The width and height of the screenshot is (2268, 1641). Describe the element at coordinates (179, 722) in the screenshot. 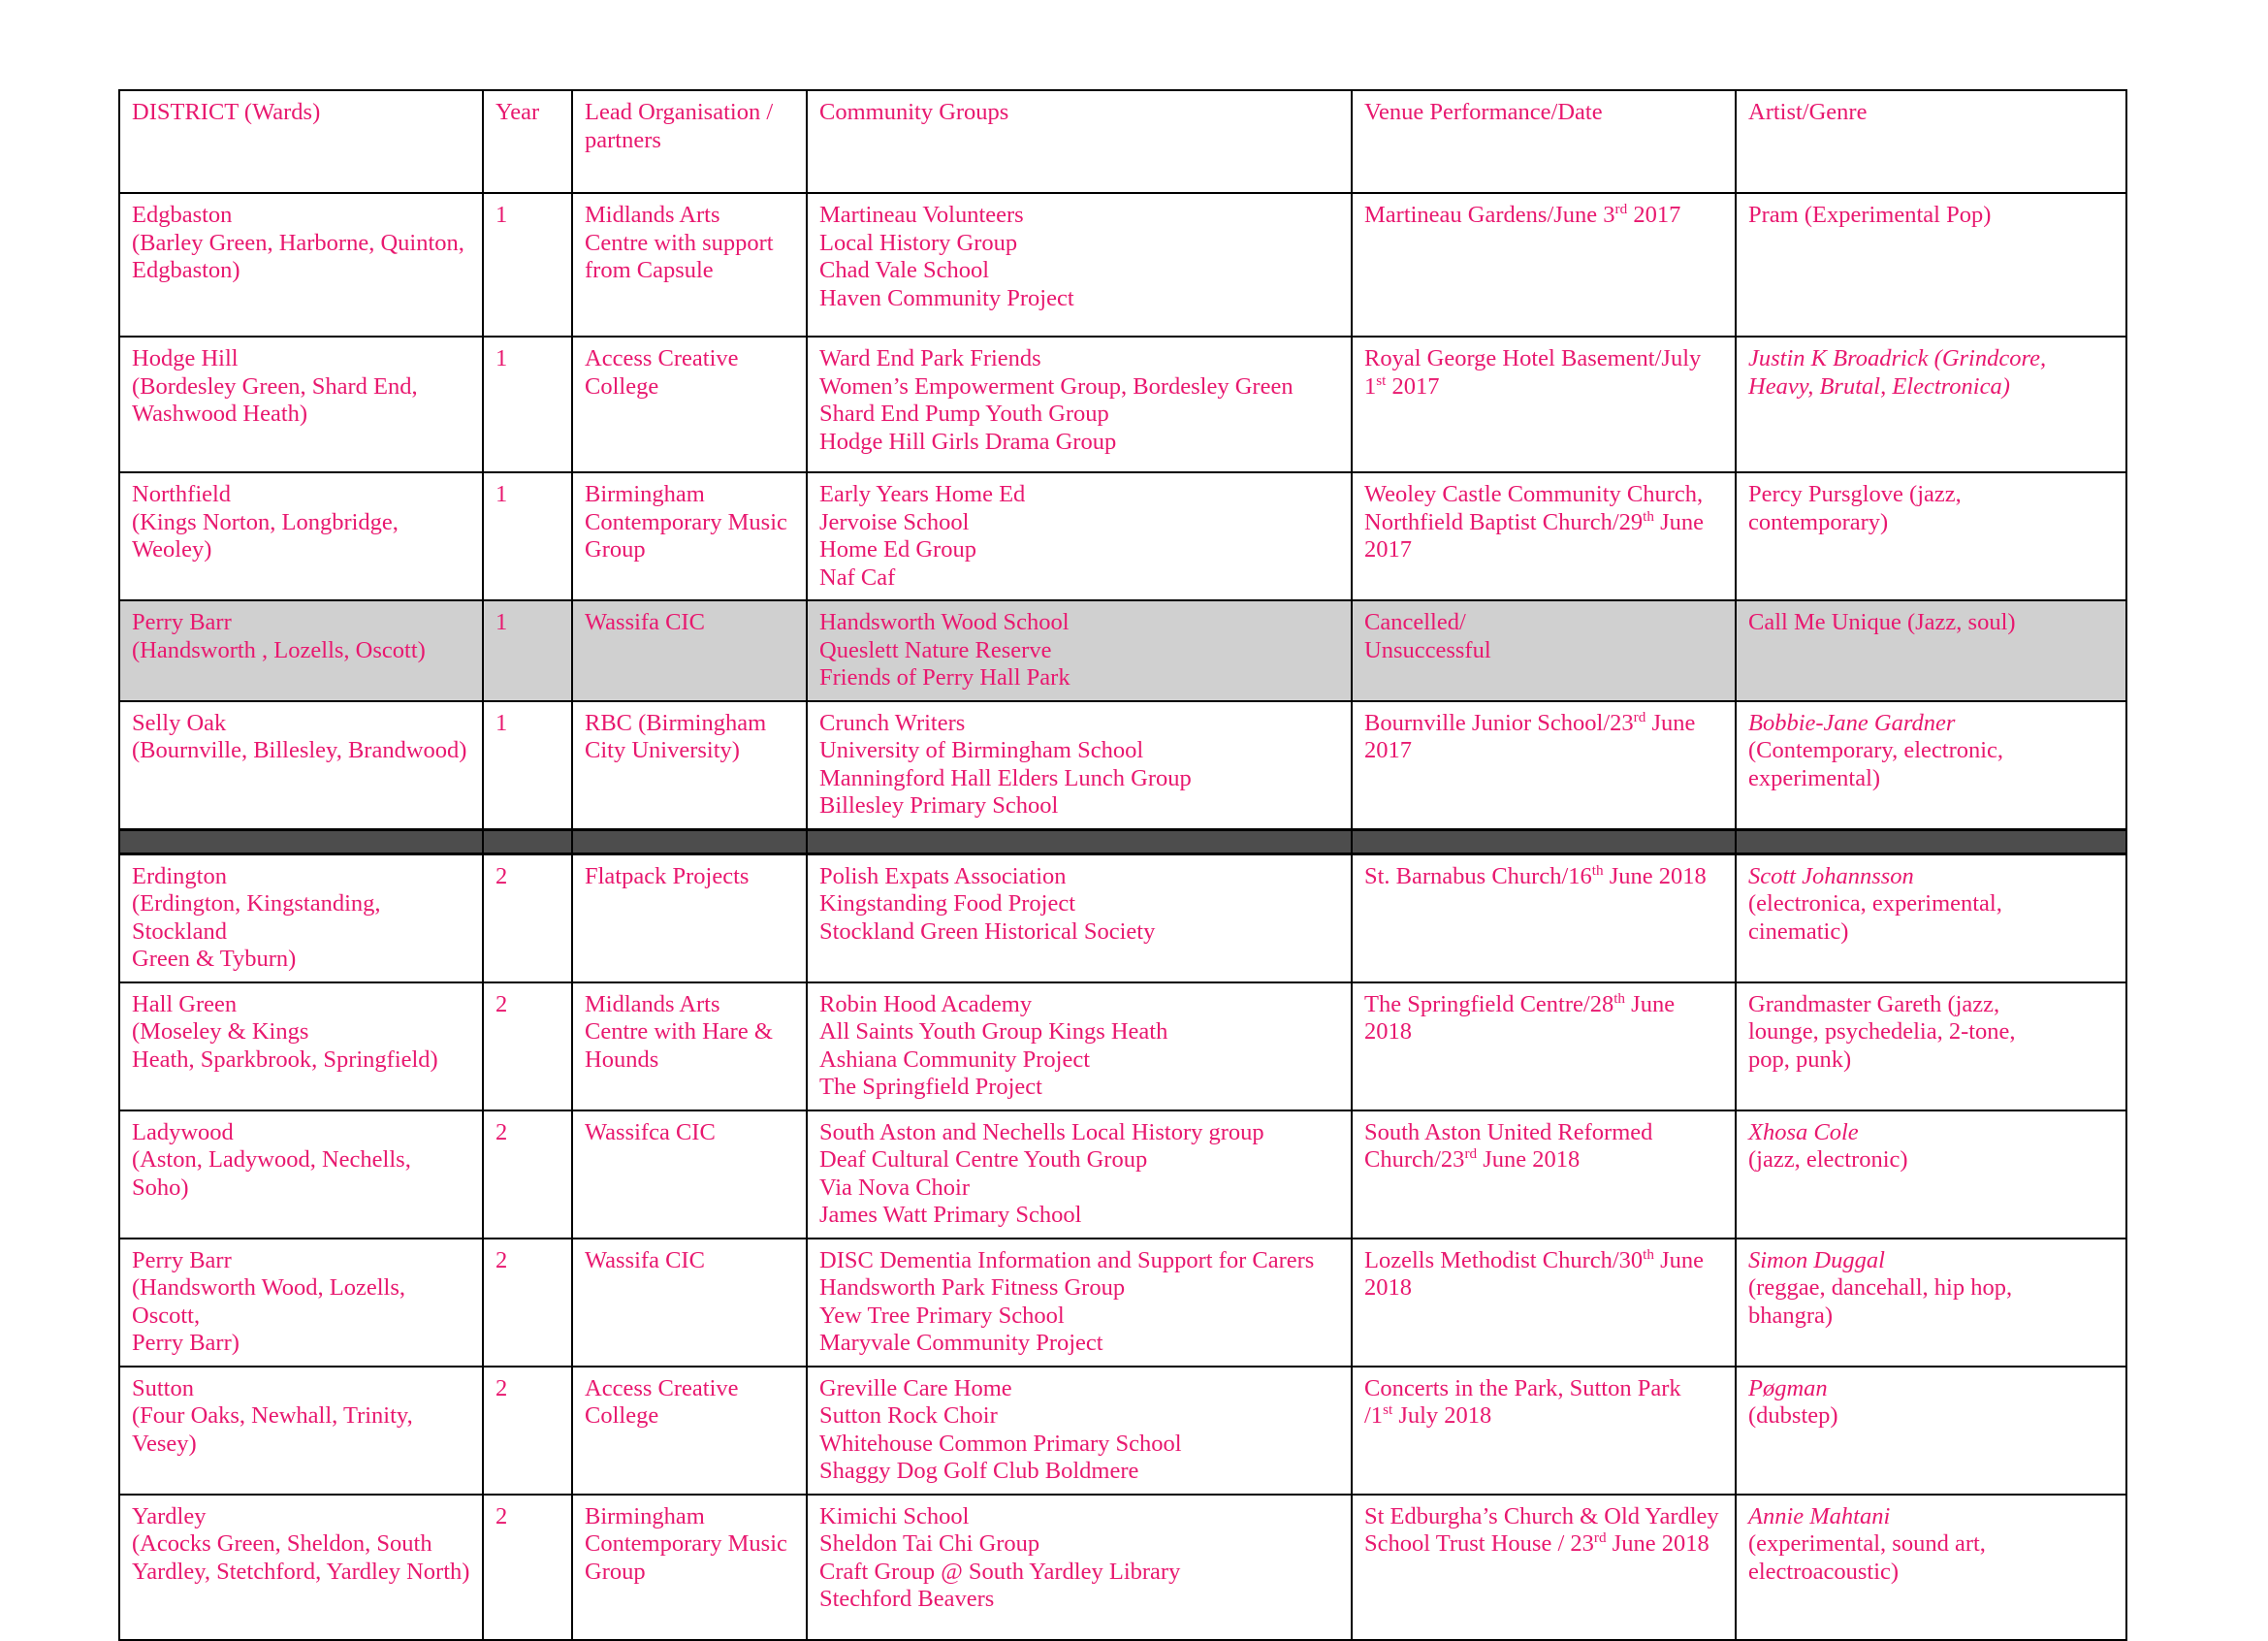

I see `cell-line: Selly Oak` at that location.